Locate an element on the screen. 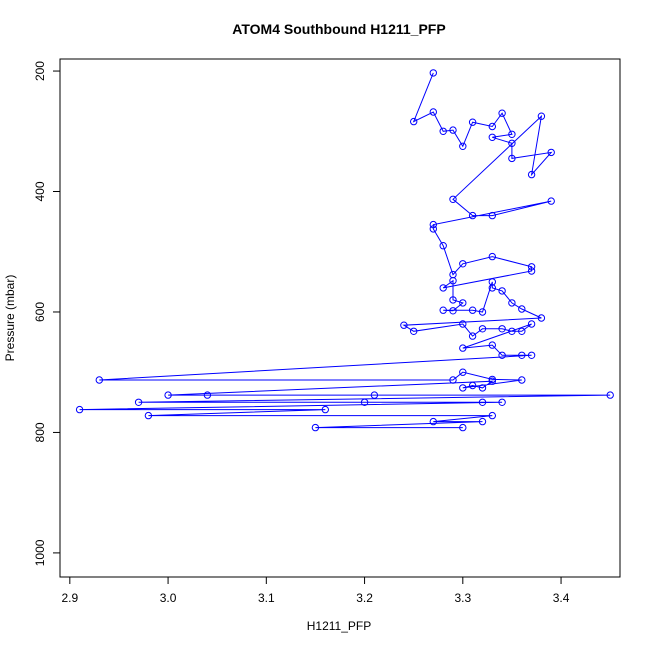 This screenshot has width=650, height=650. x-tick-label: 3.3 is located at coordinates (462, 598).